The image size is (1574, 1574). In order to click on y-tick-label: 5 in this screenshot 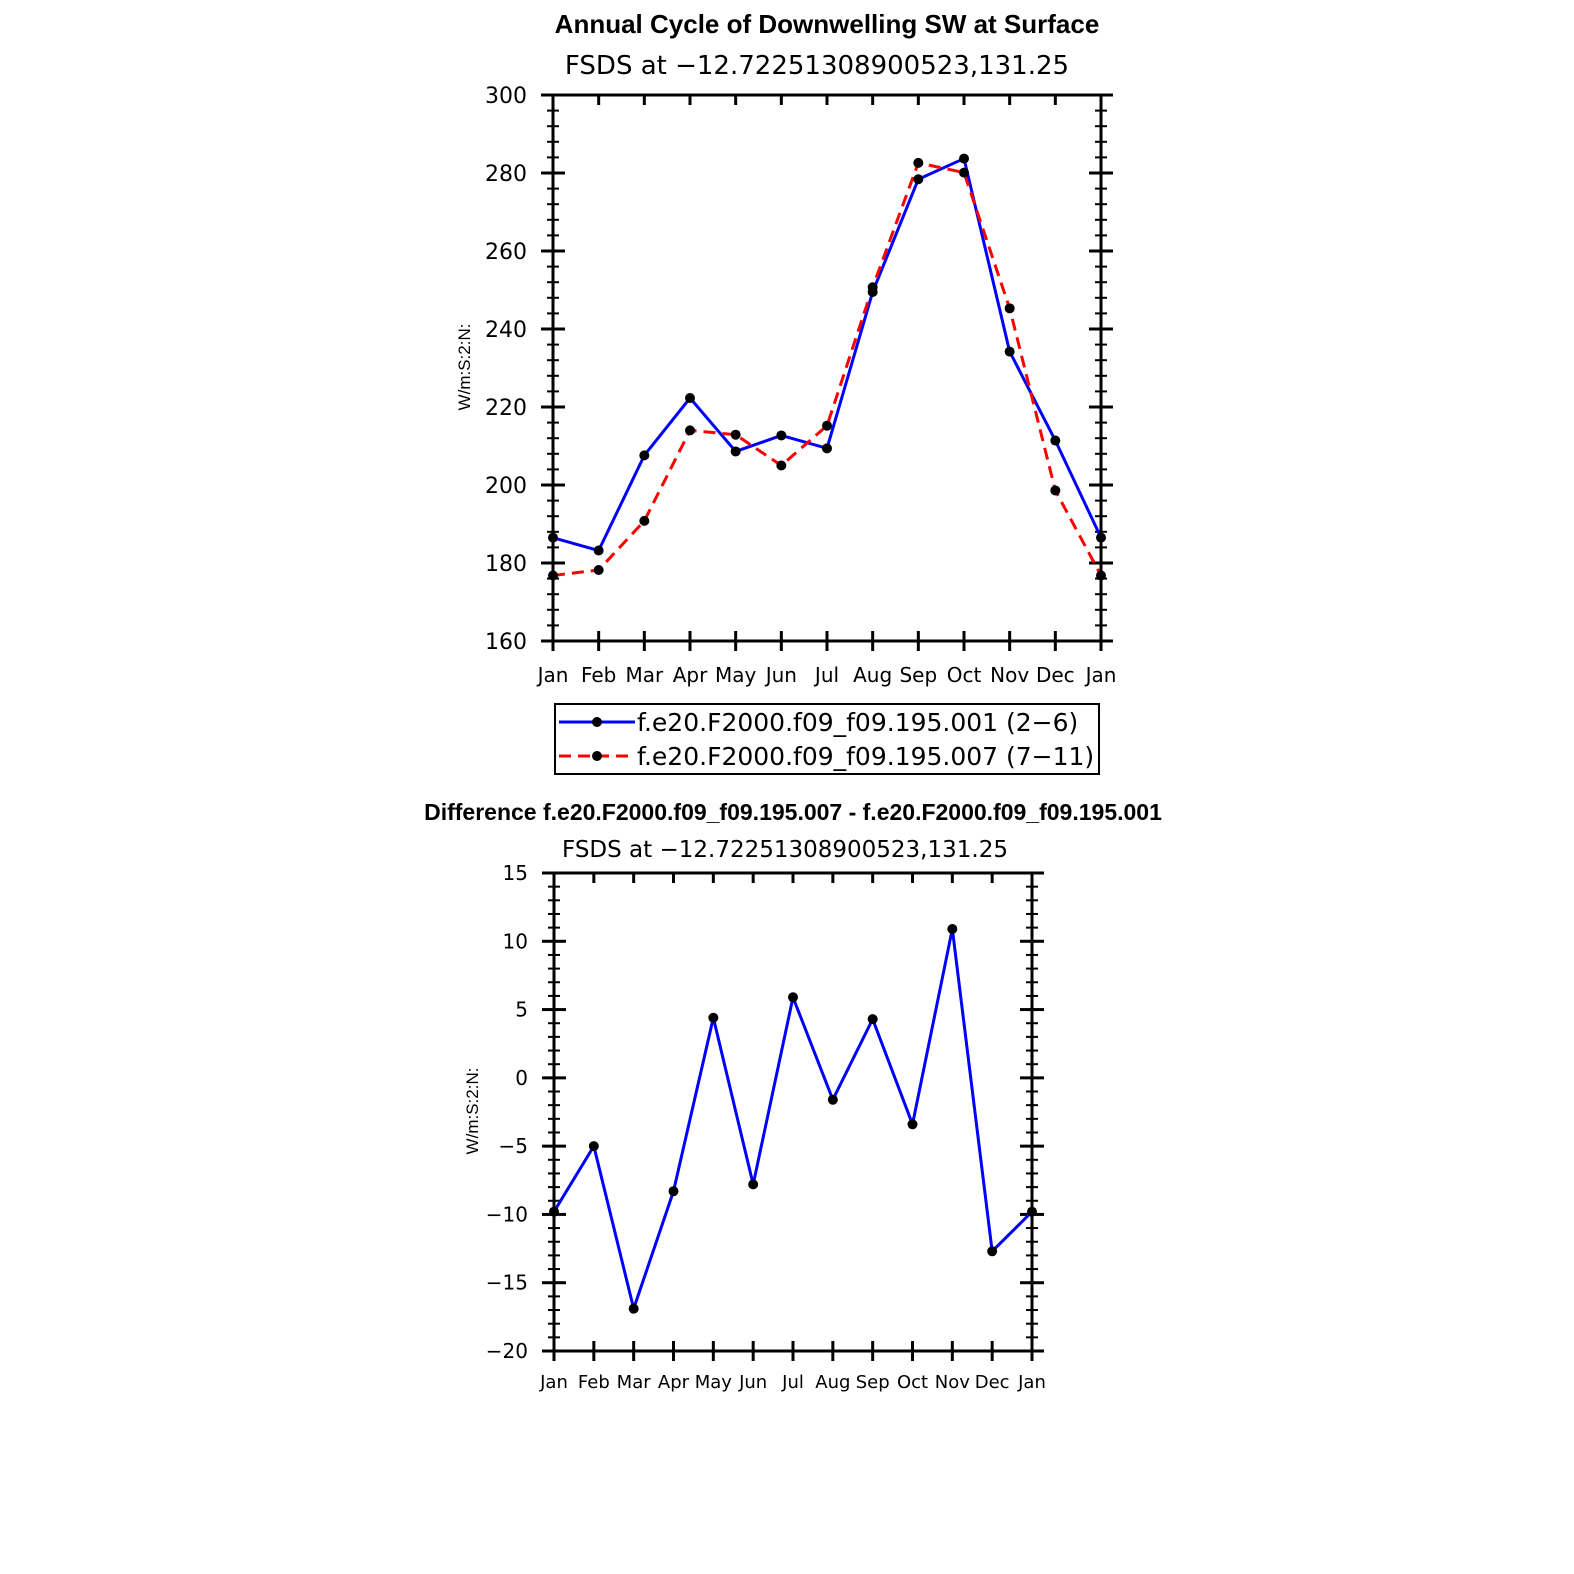, I will do `click(521, 1010)`.